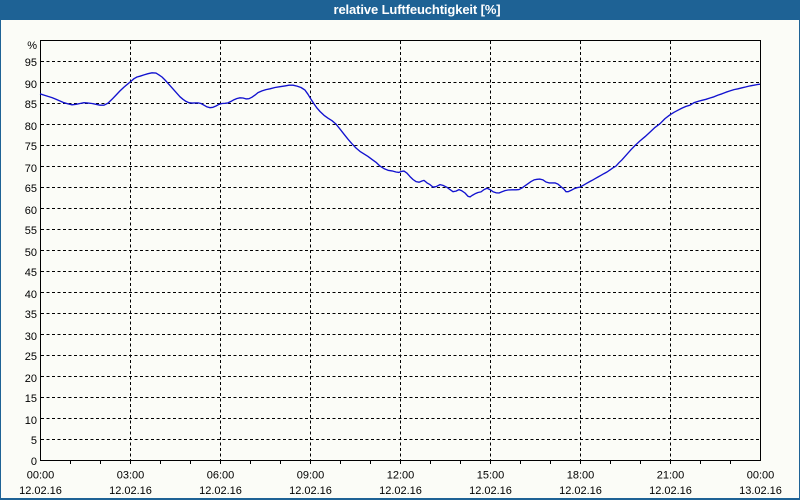 The height and width of the screenshot is (500, 800). What do you see at coordinates (31, 315) in the screenshot?
I see `svg-text: 35` at bounding box center [31, 315].